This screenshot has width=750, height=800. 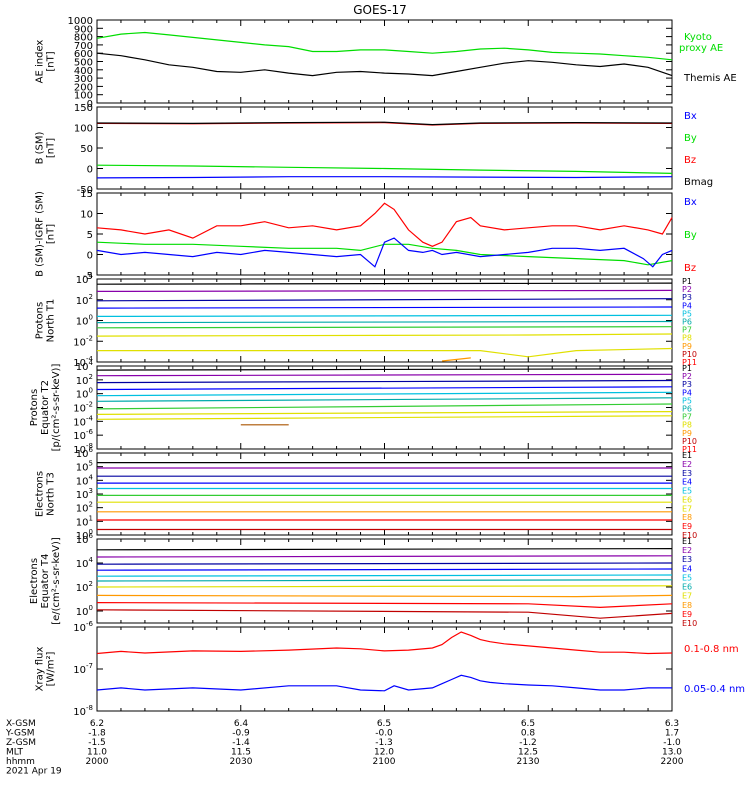 I want to click on y-tick-label: 600, so click(x=83, y=54).